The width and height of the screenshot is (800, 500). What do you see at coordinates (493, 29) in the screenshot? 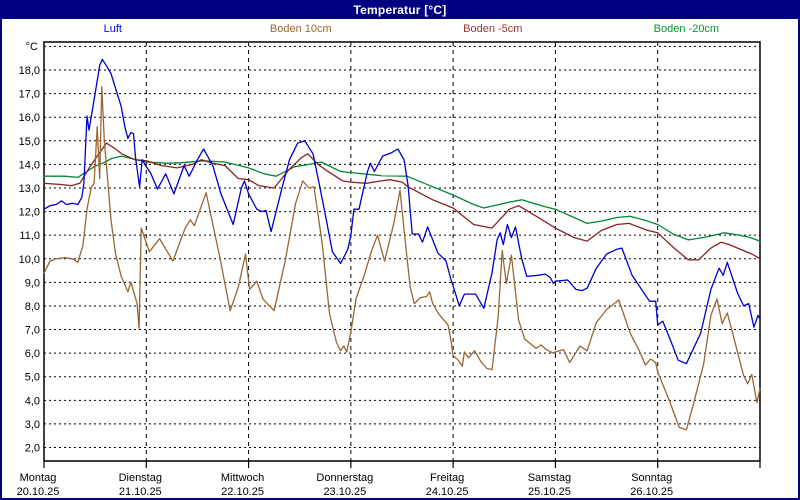
I see `legend-item-boden-minus5cm: Boden -5cm` at bounding box center [493, 29].